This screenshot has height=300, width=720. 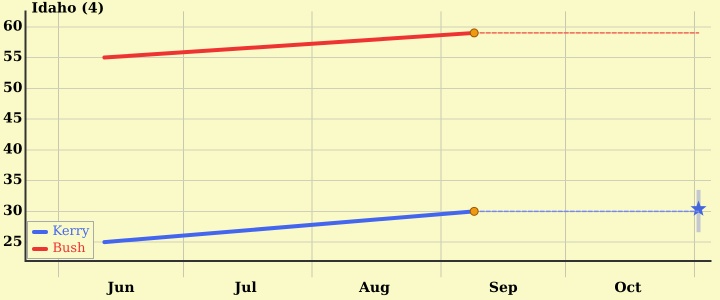 I want to click on y-tick-label: 50, so click(x=13, y=88).